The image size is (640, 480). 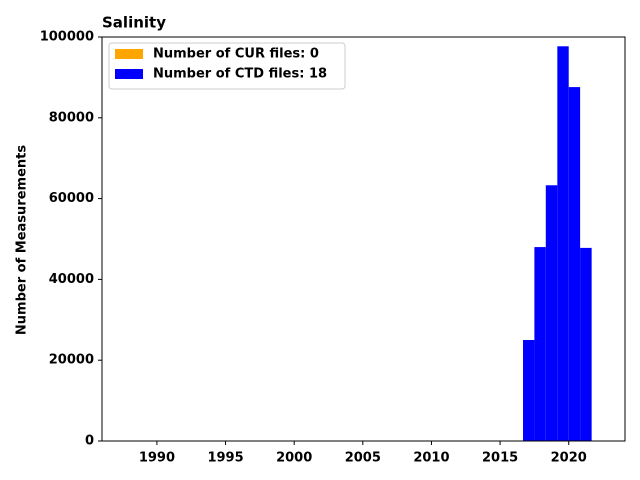 What do you see at coordinates (500, 458) in the screenshot?
I see `x-tick-label: 2015` at bounding box center [500, 458].